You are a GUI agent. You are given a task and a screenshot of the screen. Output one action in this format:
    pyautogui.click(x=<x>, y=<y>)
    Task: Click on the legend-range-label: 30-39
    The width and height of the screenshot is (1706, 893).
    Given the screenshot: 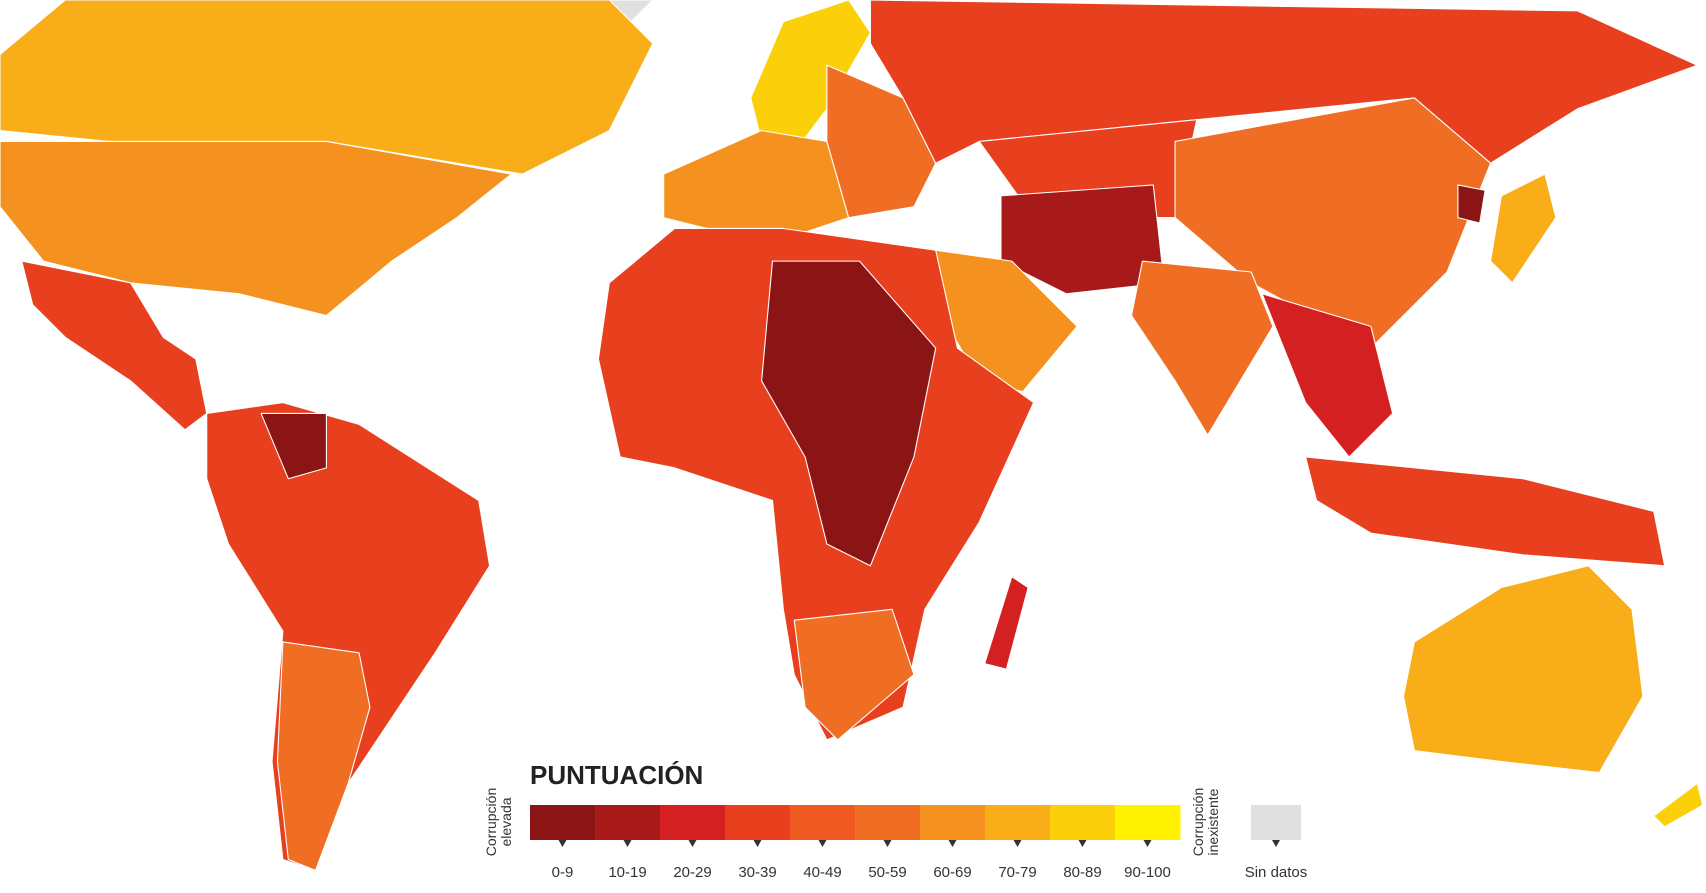 What is the action you would take?
    pyautogui.click(x=757, y=872)
    